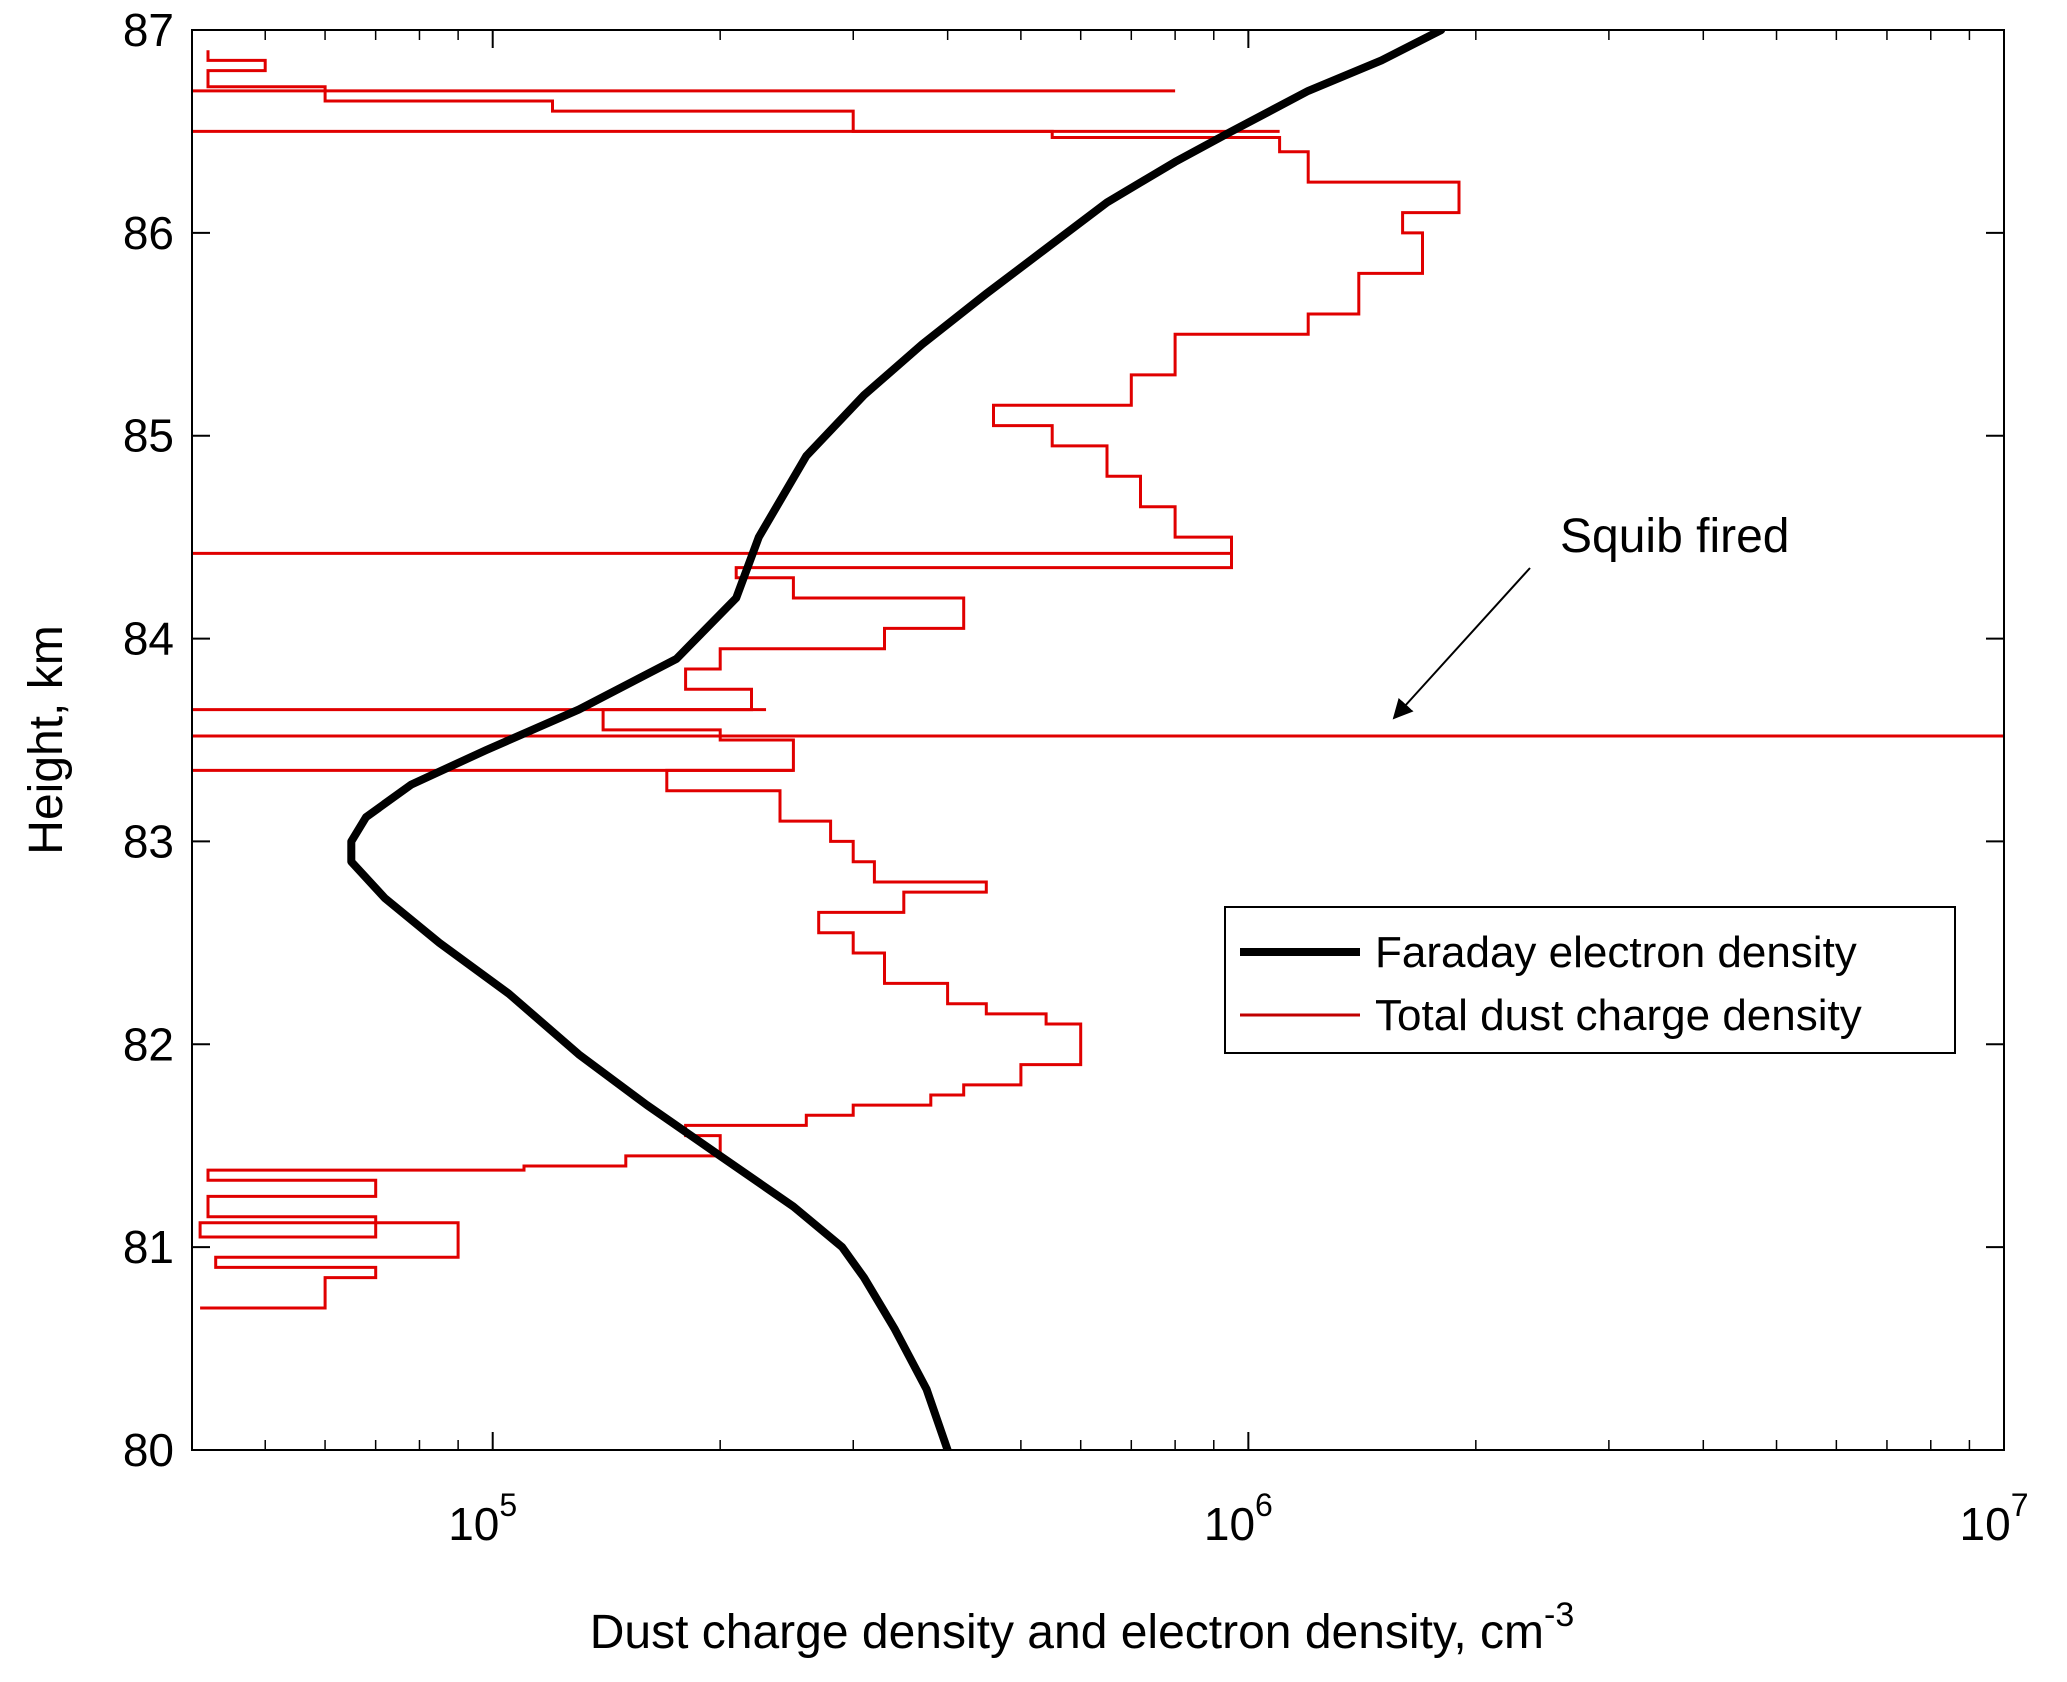  Describe the element at coordinates (1674, 536) in the screenshot. I see `annotation-label: Squib fired` at that location.